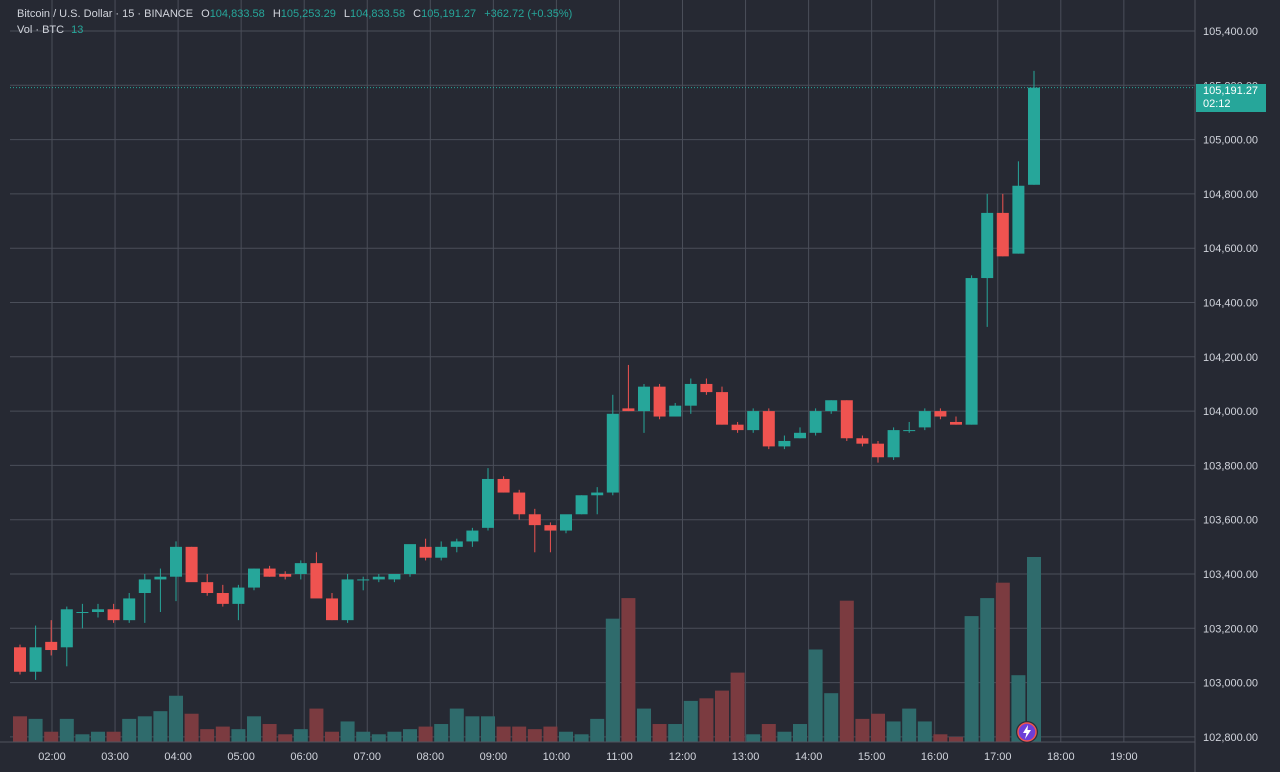 This screenshot has height=772, width=1280. I want to click on close-value: 105,191.27, so click(449, 14).